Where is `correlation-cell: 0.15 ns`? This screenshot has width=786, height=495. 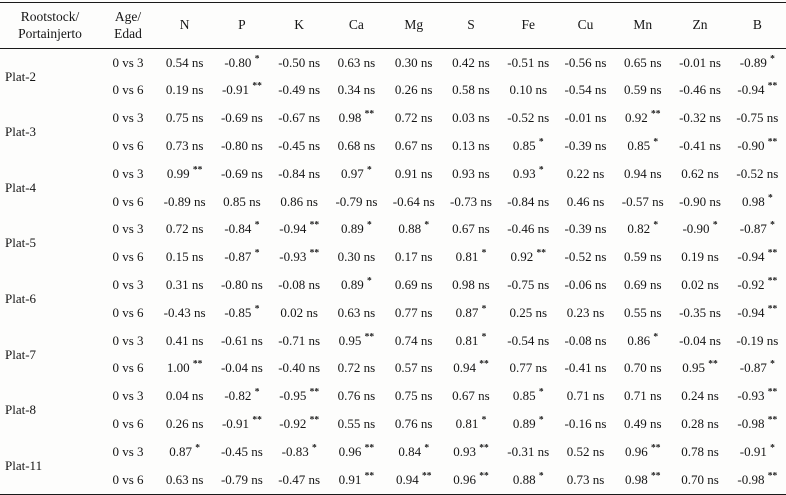 correlation-cell: 0.15 ns is located at coordinates (184, 257).